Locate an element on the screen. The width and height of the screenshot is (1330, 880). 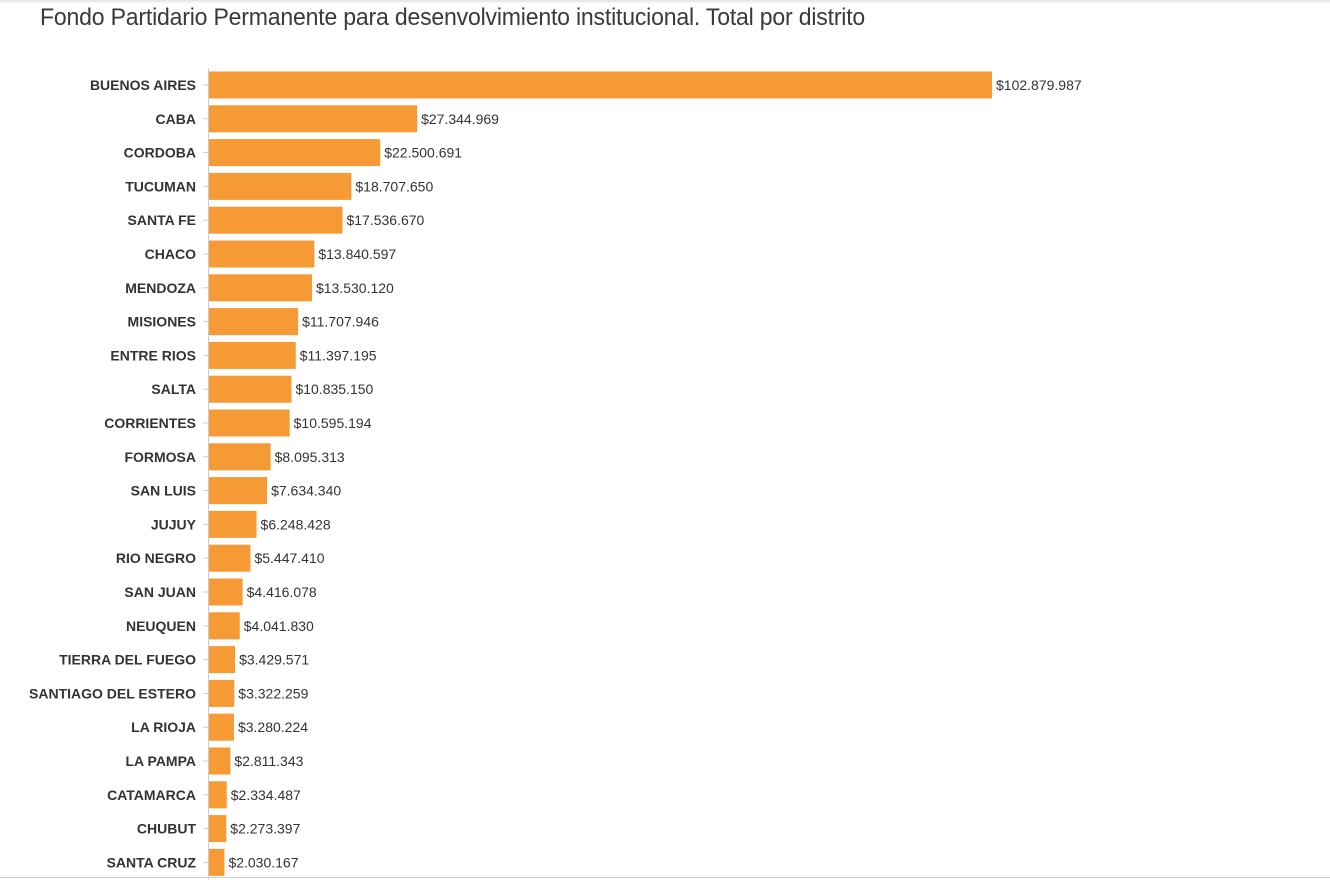
value-label: $102.879.987 is located at coordinates (1039, 85).